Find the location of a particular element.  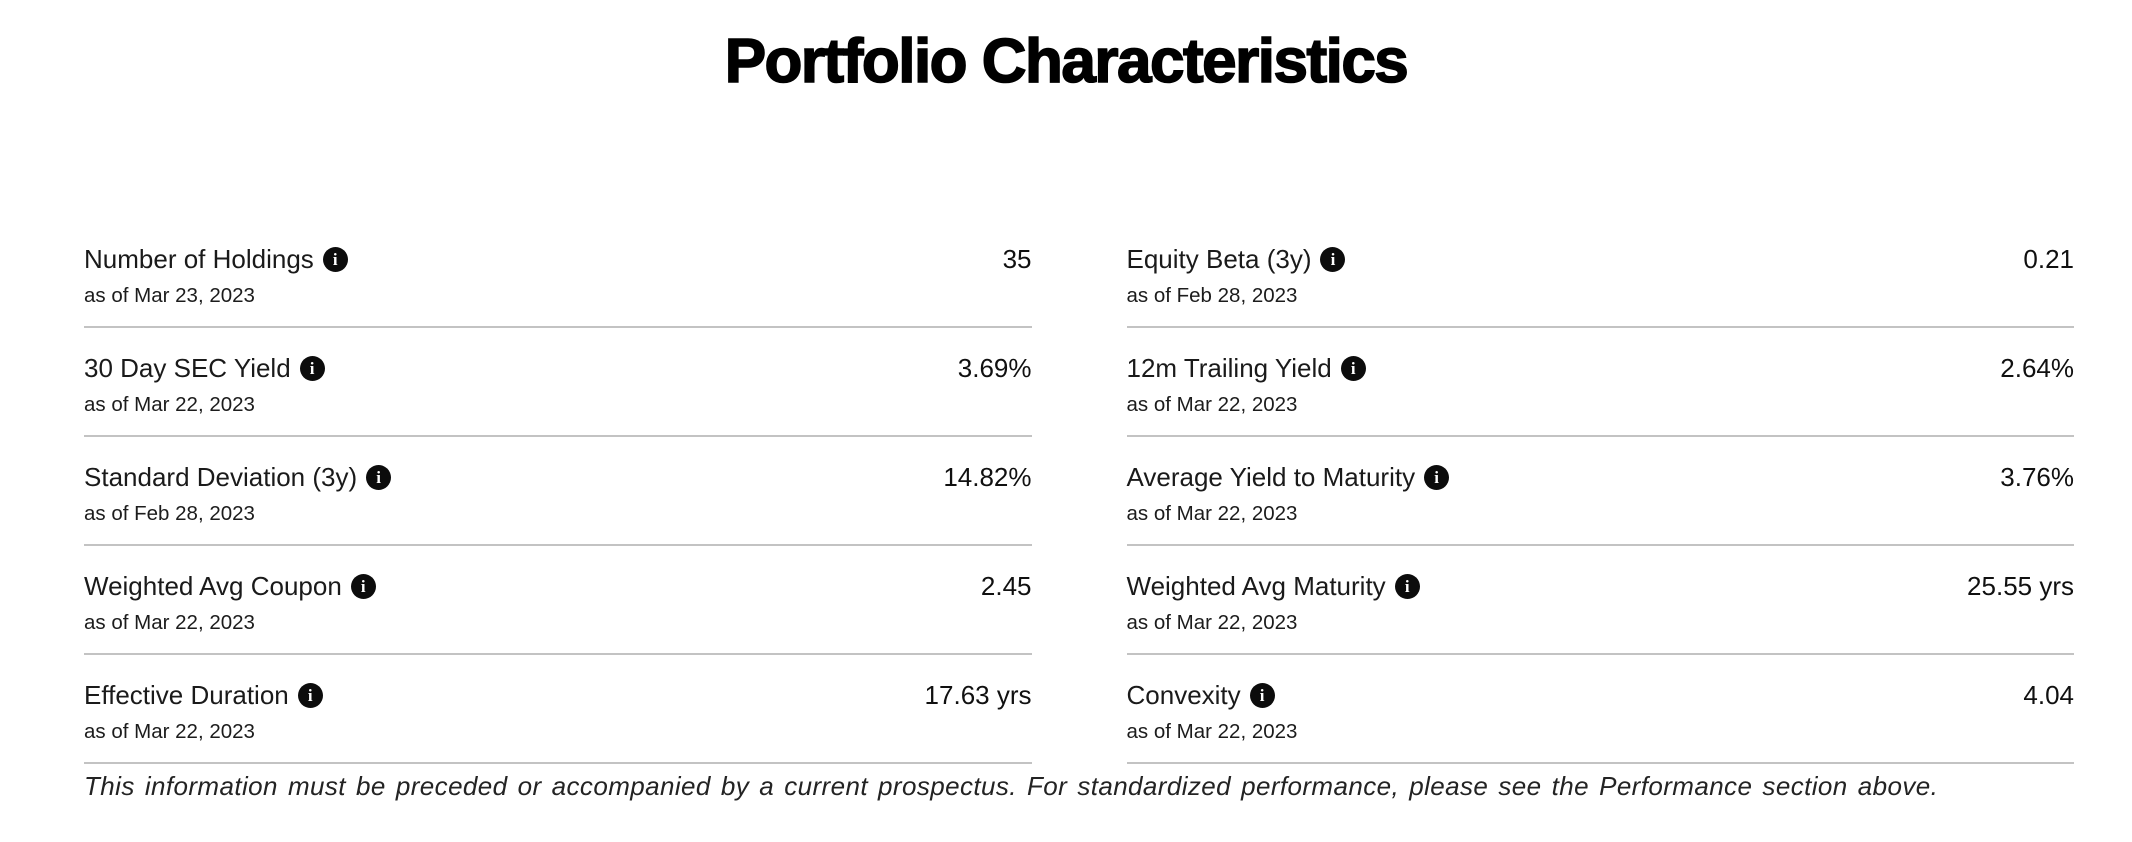

metric-value: 17.63 yrs is located at coordinates (978, 695).